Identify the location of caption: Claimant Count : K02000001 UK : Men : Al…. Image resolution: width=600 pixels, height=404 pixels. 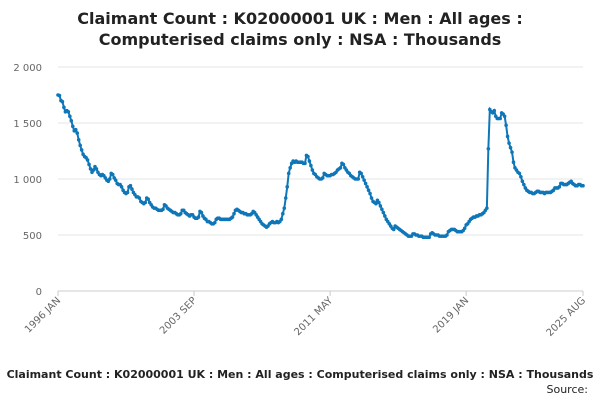
(300, 374).